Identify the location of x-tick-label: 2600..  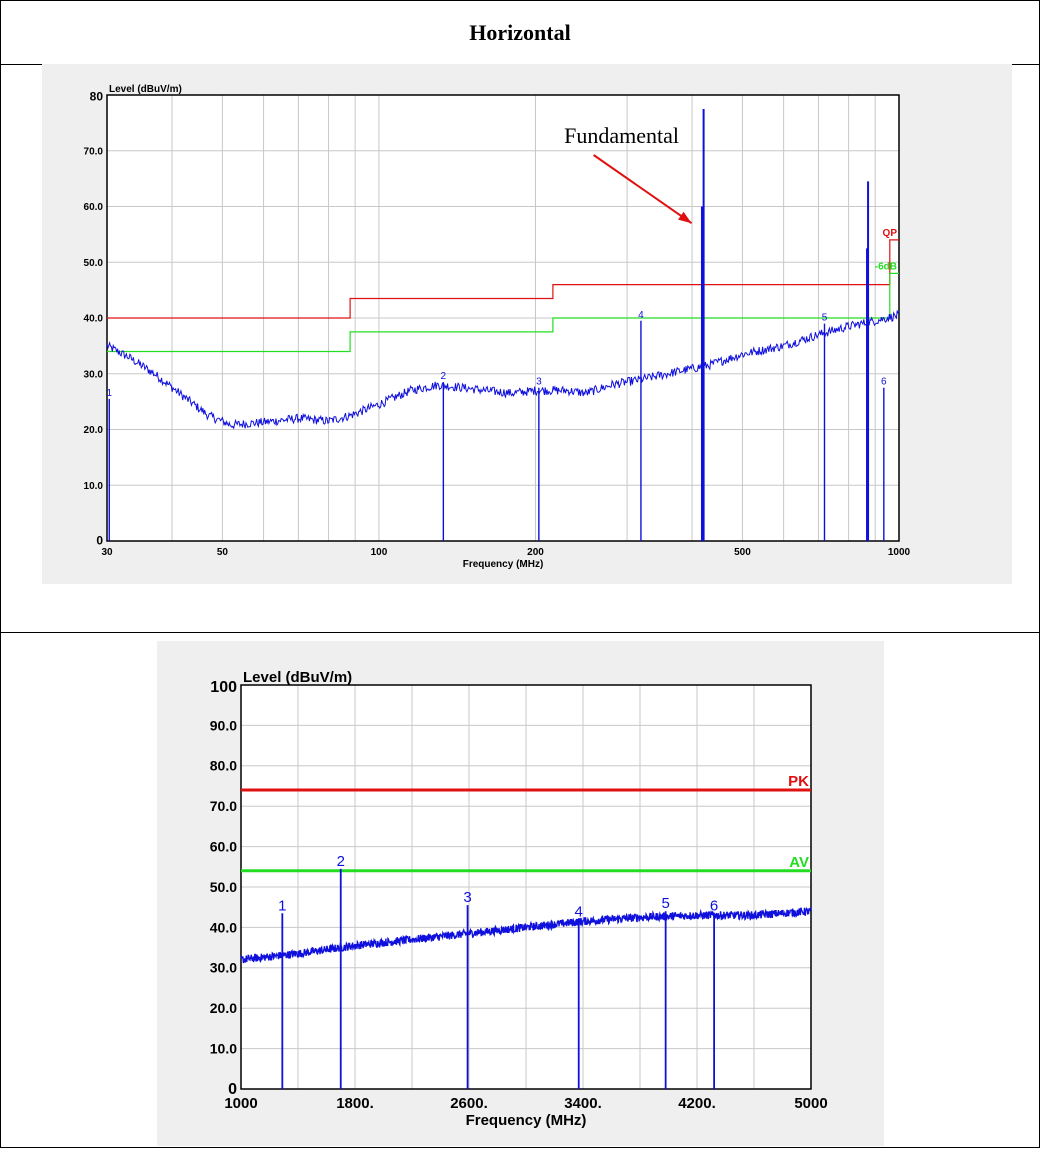
(469, 1103).